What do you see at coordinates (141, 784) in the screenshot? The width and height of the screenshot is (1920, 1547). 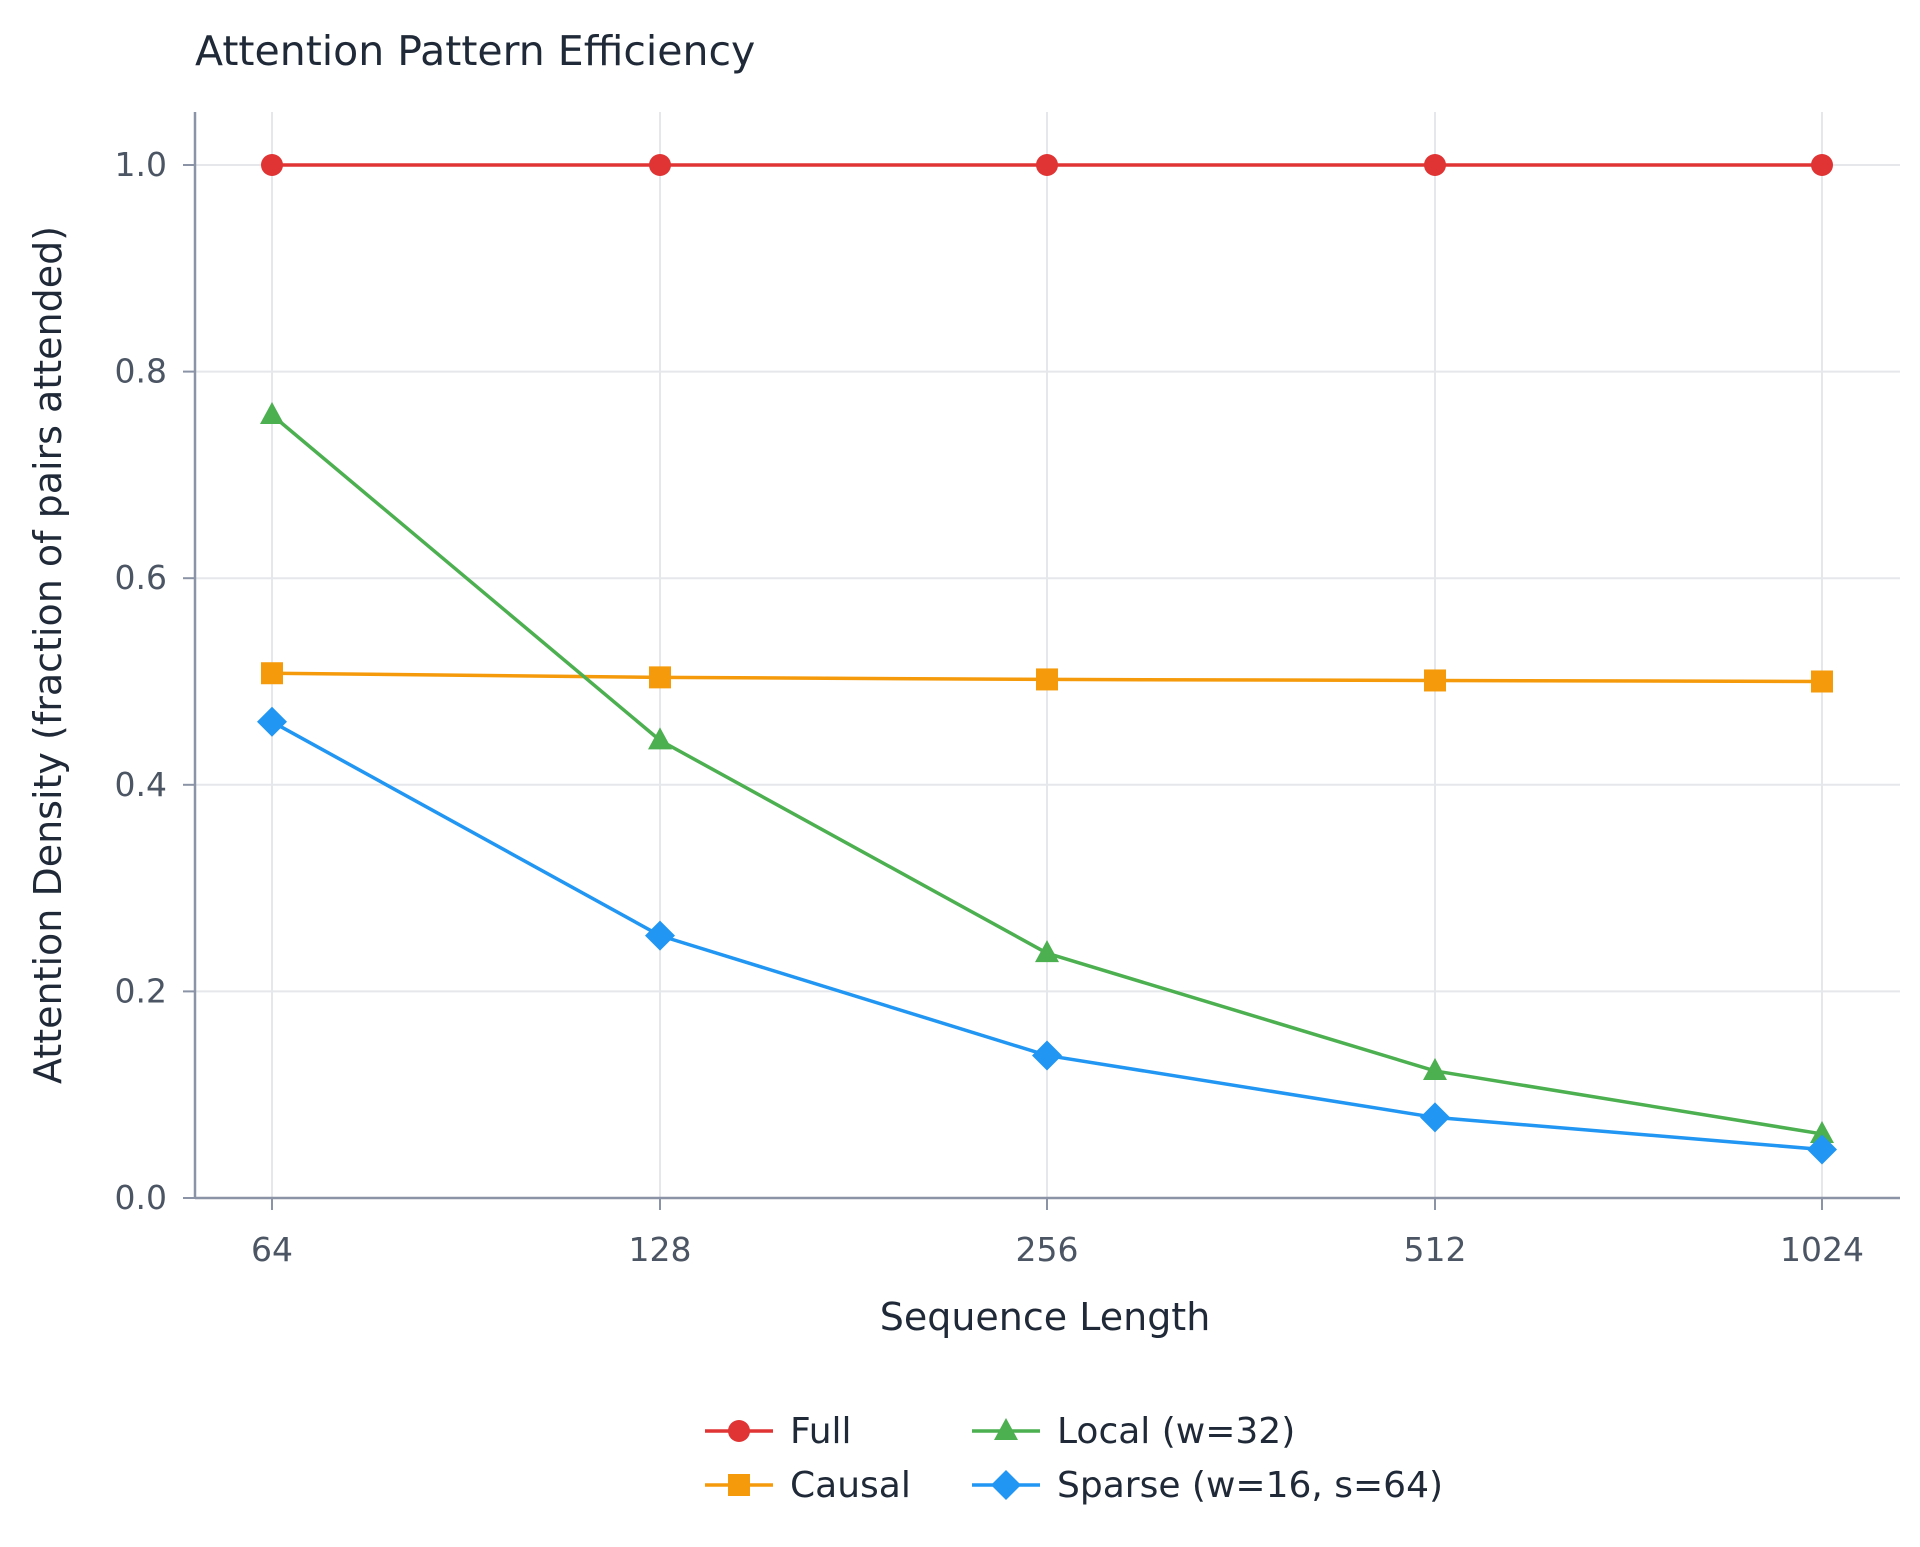 I see `y-tick-label: 0.4` at bounding box center [141, 784].